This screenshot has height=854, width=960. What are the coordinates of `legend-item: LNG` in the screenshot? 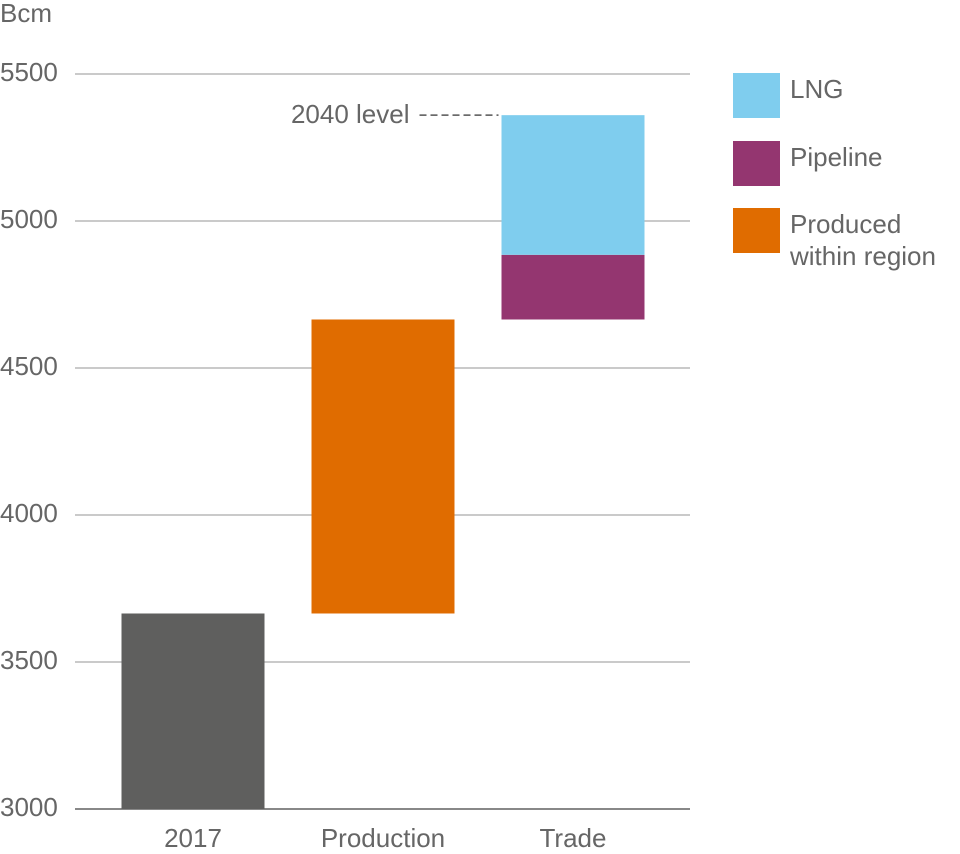 It's located at (846, 95).